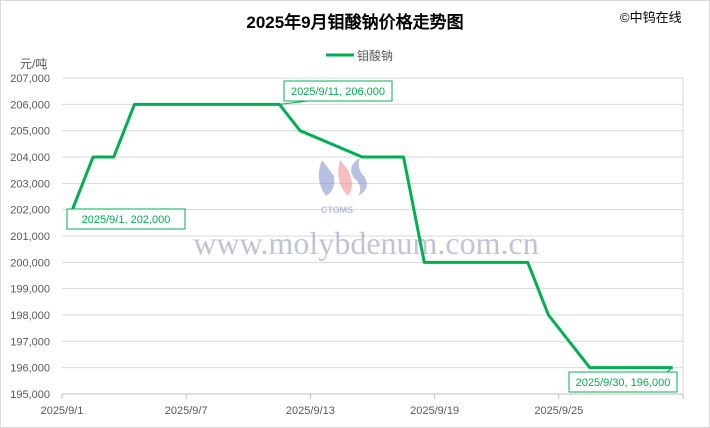 Image resolution: width=710 pixels, height=428 pixels. I want to click on watermark-url: www.molybdenum.com.cn, so click(365, 243).